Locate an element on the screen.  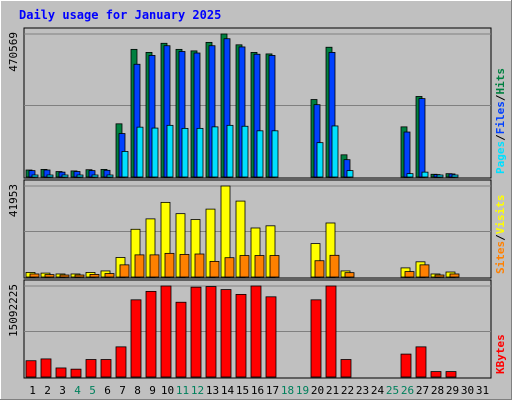
x-tick-label-day-29: 29 is located at coordinates (452, 390).